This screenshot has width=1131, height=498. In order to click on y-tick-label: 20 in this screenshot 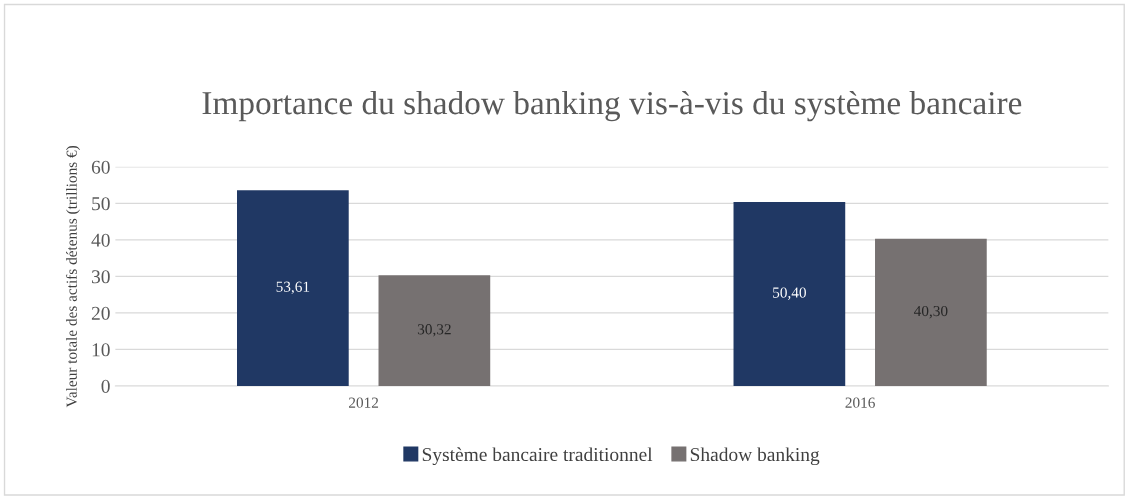, I will do `click(100, 313)`.